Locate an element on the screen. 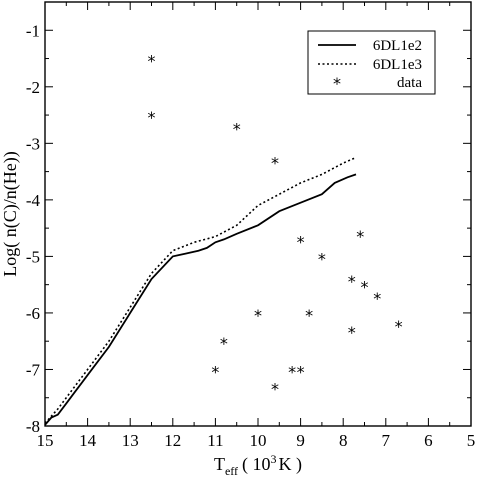 The height and width of the screenshot is (485, 479). y-tick-label: -5 is located at coordinates (33, 256).